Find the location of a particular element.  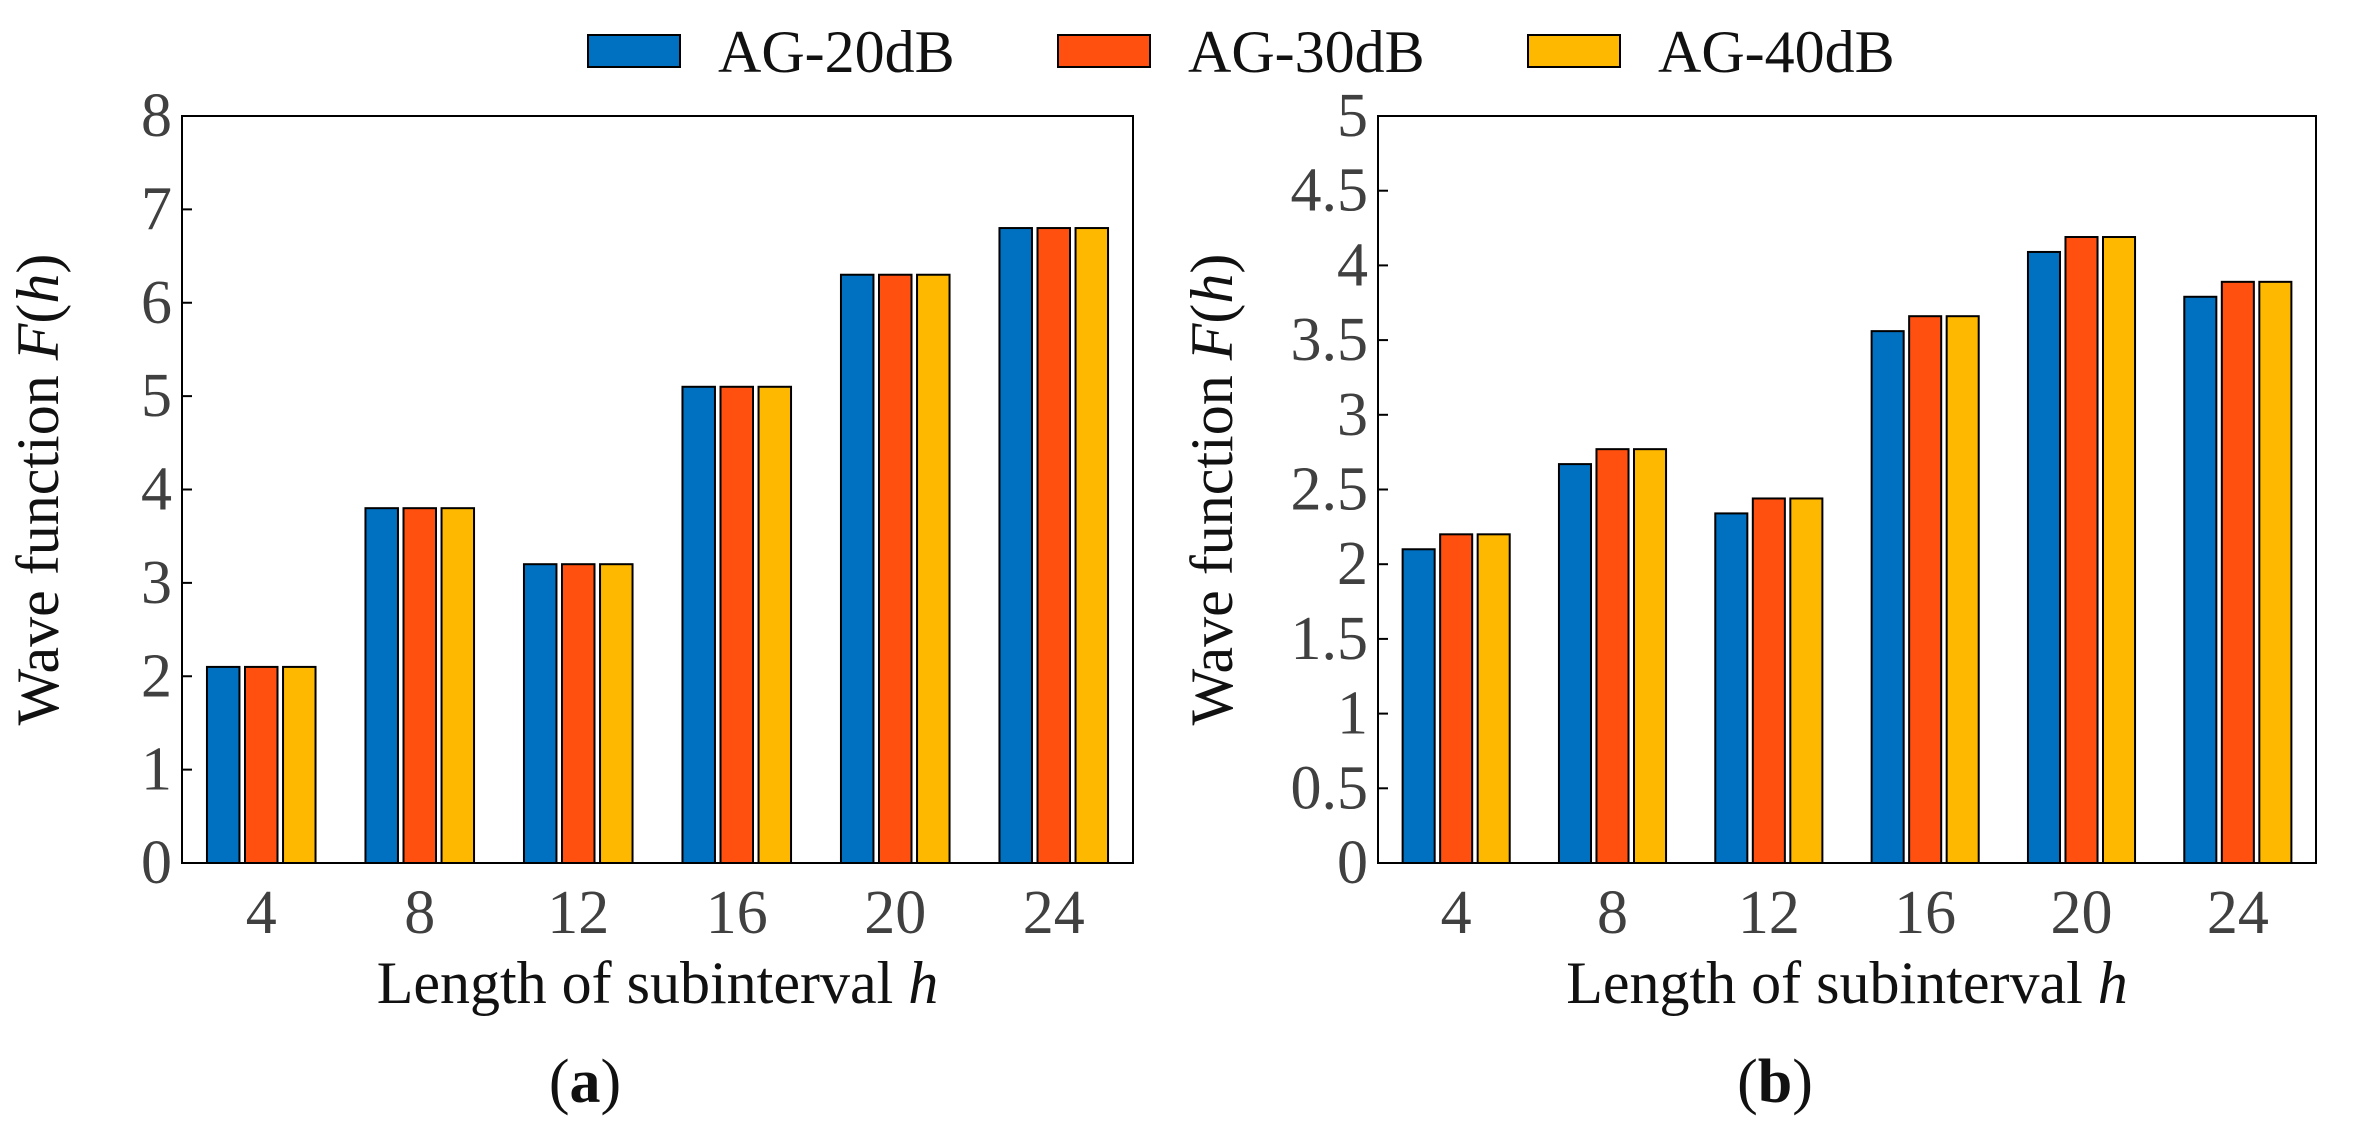

legend-label-2: AG-30dB is located at coordinates (1306, 52).